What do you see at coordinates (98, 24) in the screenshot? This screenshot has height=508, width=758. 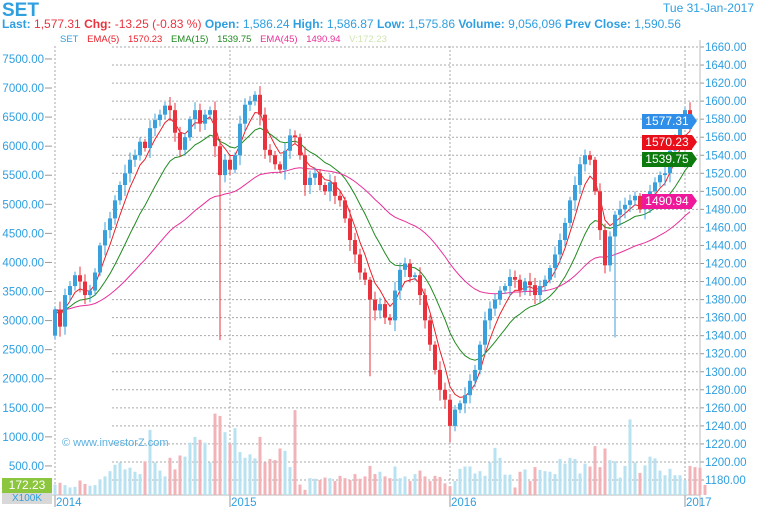 I see `chg-label: Chg:` at bounding box center [98, 24].